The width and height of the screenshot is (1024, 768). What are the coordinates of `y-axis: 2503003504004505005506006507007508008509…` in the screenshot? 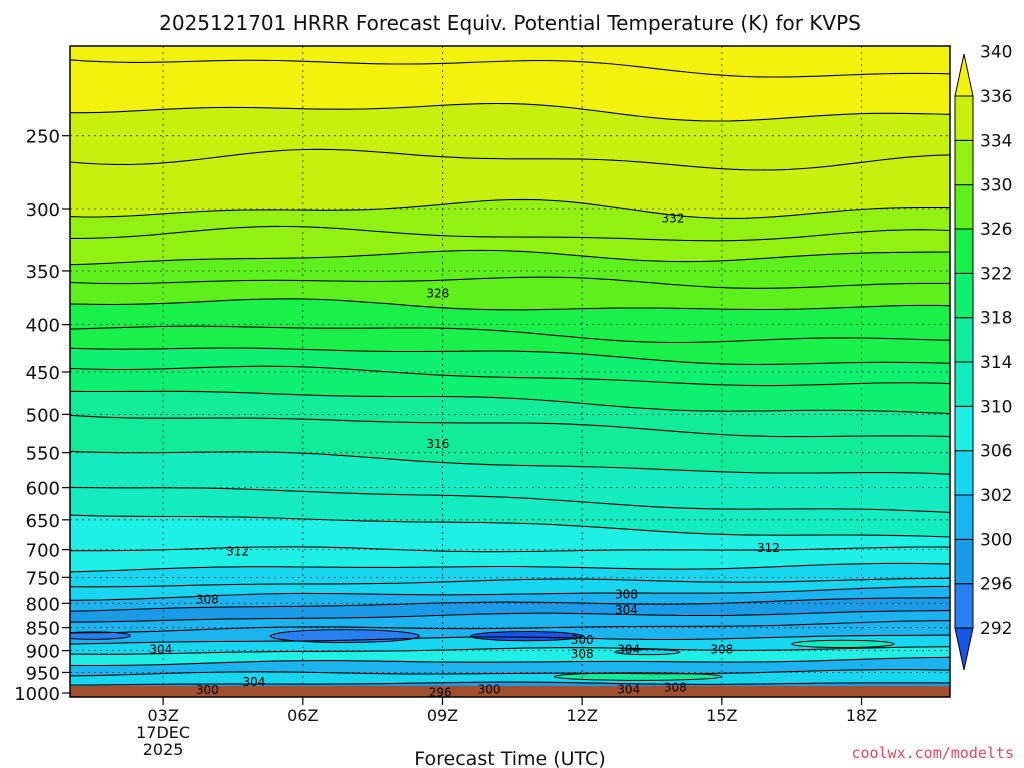 It's located at (42, 416).